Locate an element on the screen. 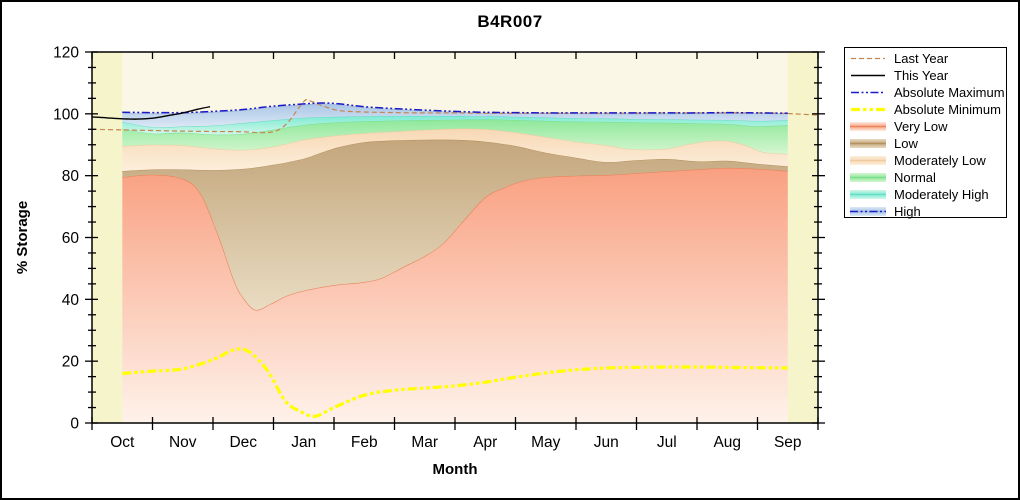 This screenshot has height=500, width=1020. legend-label: Moderately Low is located at coordinates (940, 160).